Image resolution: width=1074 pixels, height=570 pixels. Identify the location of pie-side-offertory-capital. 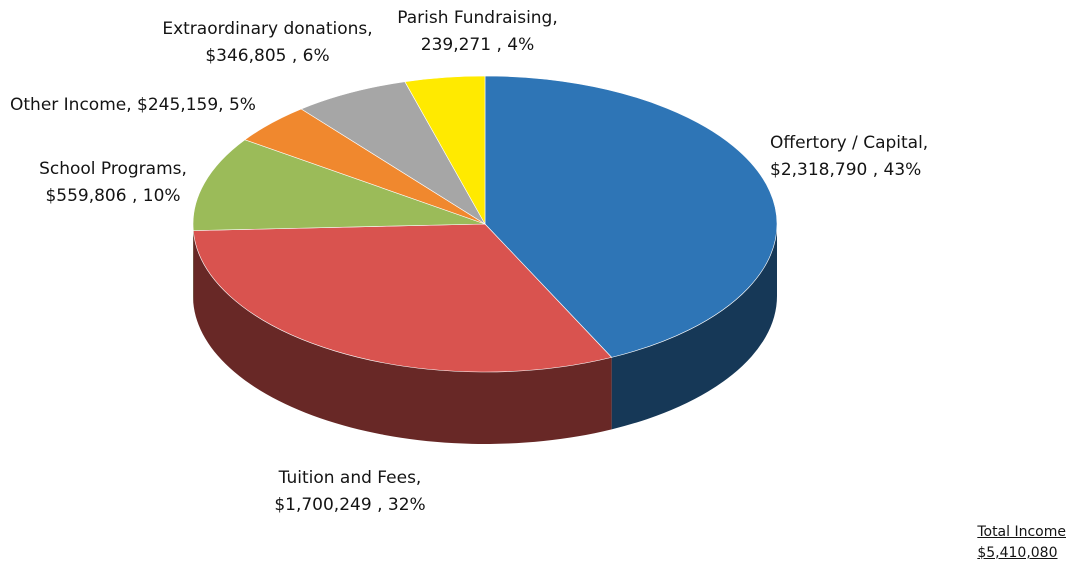
(694, 327).